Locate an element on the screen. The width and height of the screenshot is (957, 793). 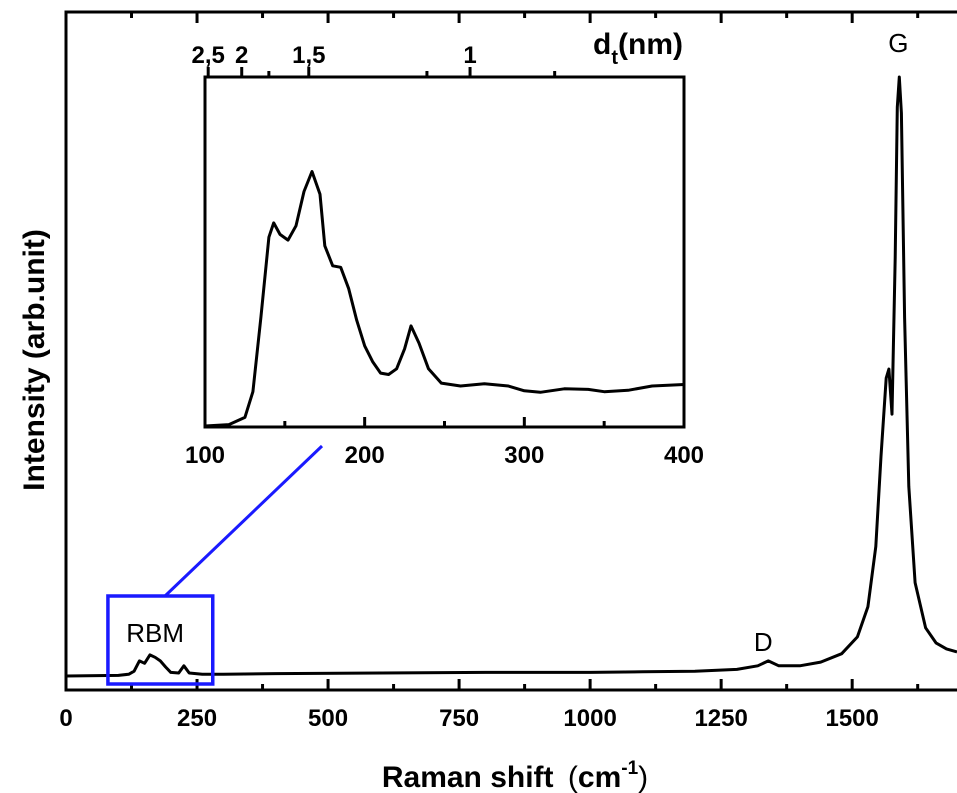
y-axis-title: Intensity (arb.unit) is located at coordinates (34, 360).